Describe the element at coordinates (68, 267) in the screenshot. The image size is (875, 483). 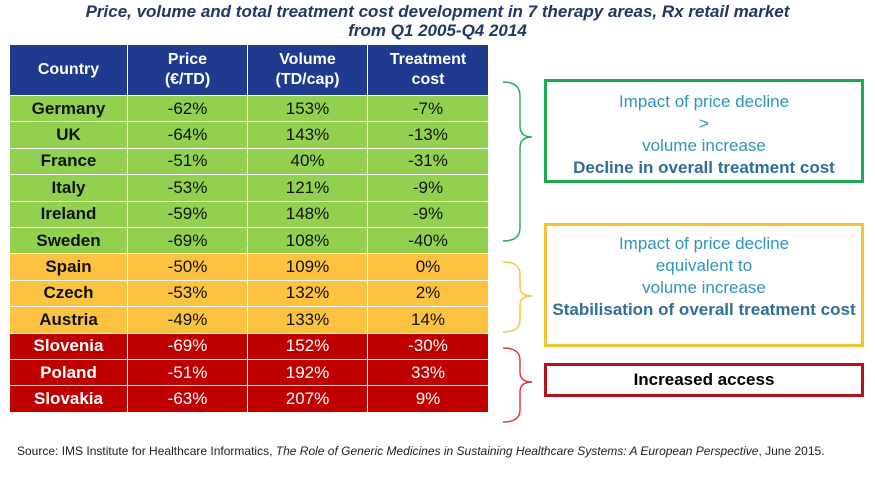
I see `cell-country: Spain` at that location.